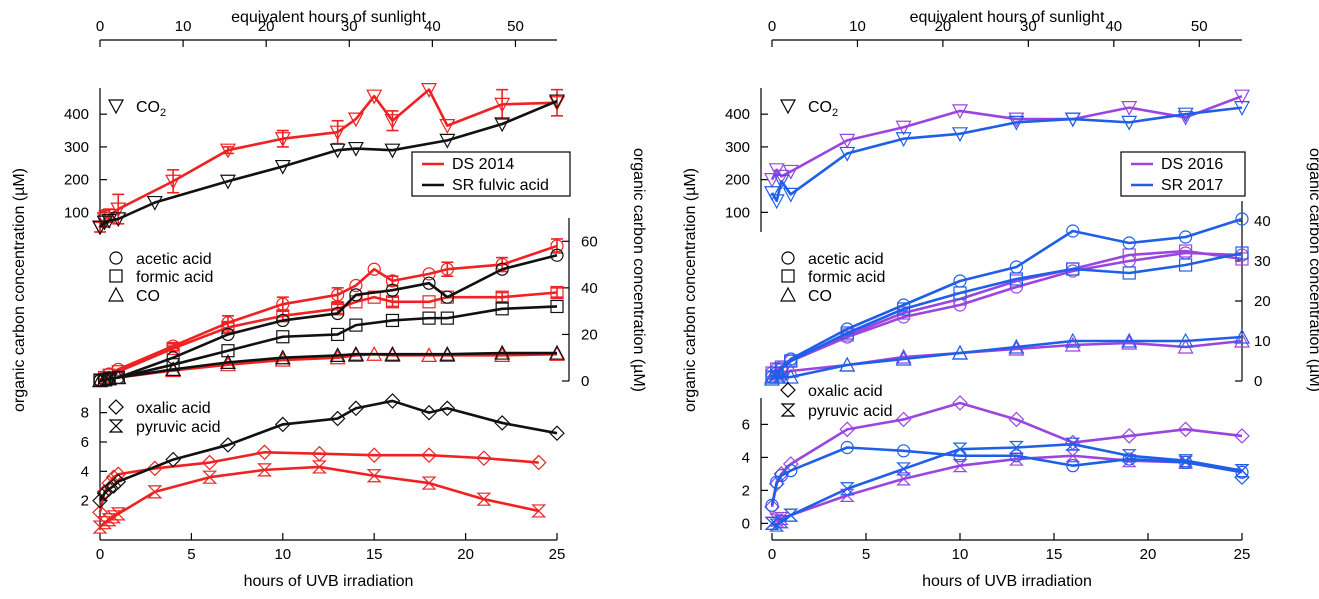  I want to click on legend-marker-diamond, so click(116, 407).